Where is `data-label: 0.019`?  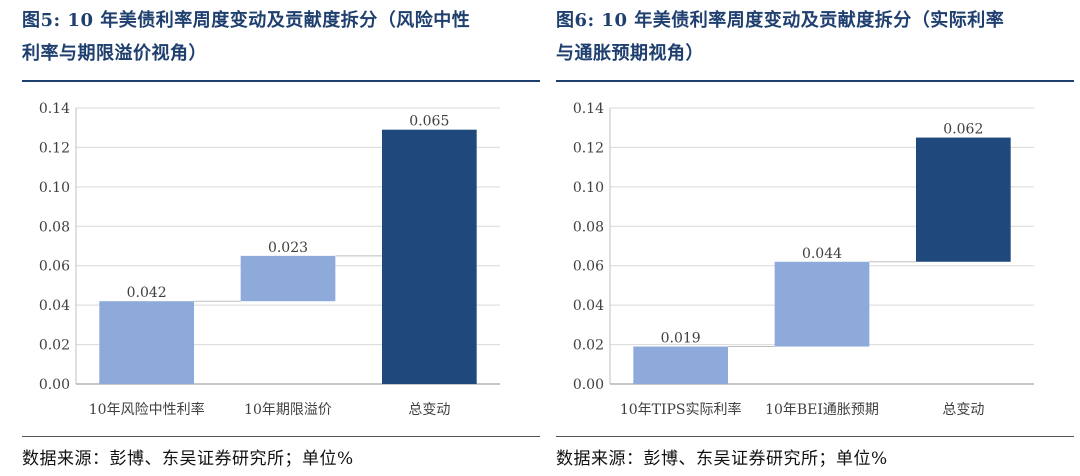
data-label: 0.019 is located at coordinates (681, 339).